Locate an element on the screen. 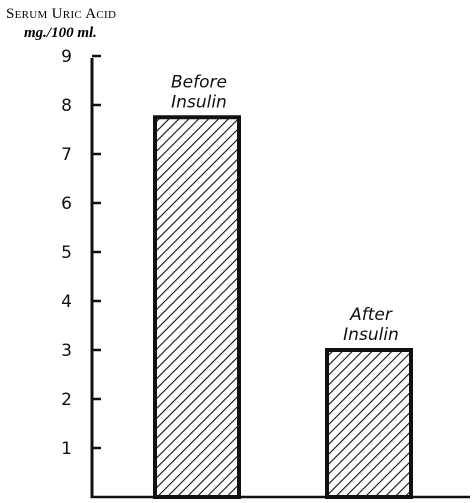 The height and width of the screenshot is (503, 474). y-tick-label: 9 is located at coordinates (66, 57).